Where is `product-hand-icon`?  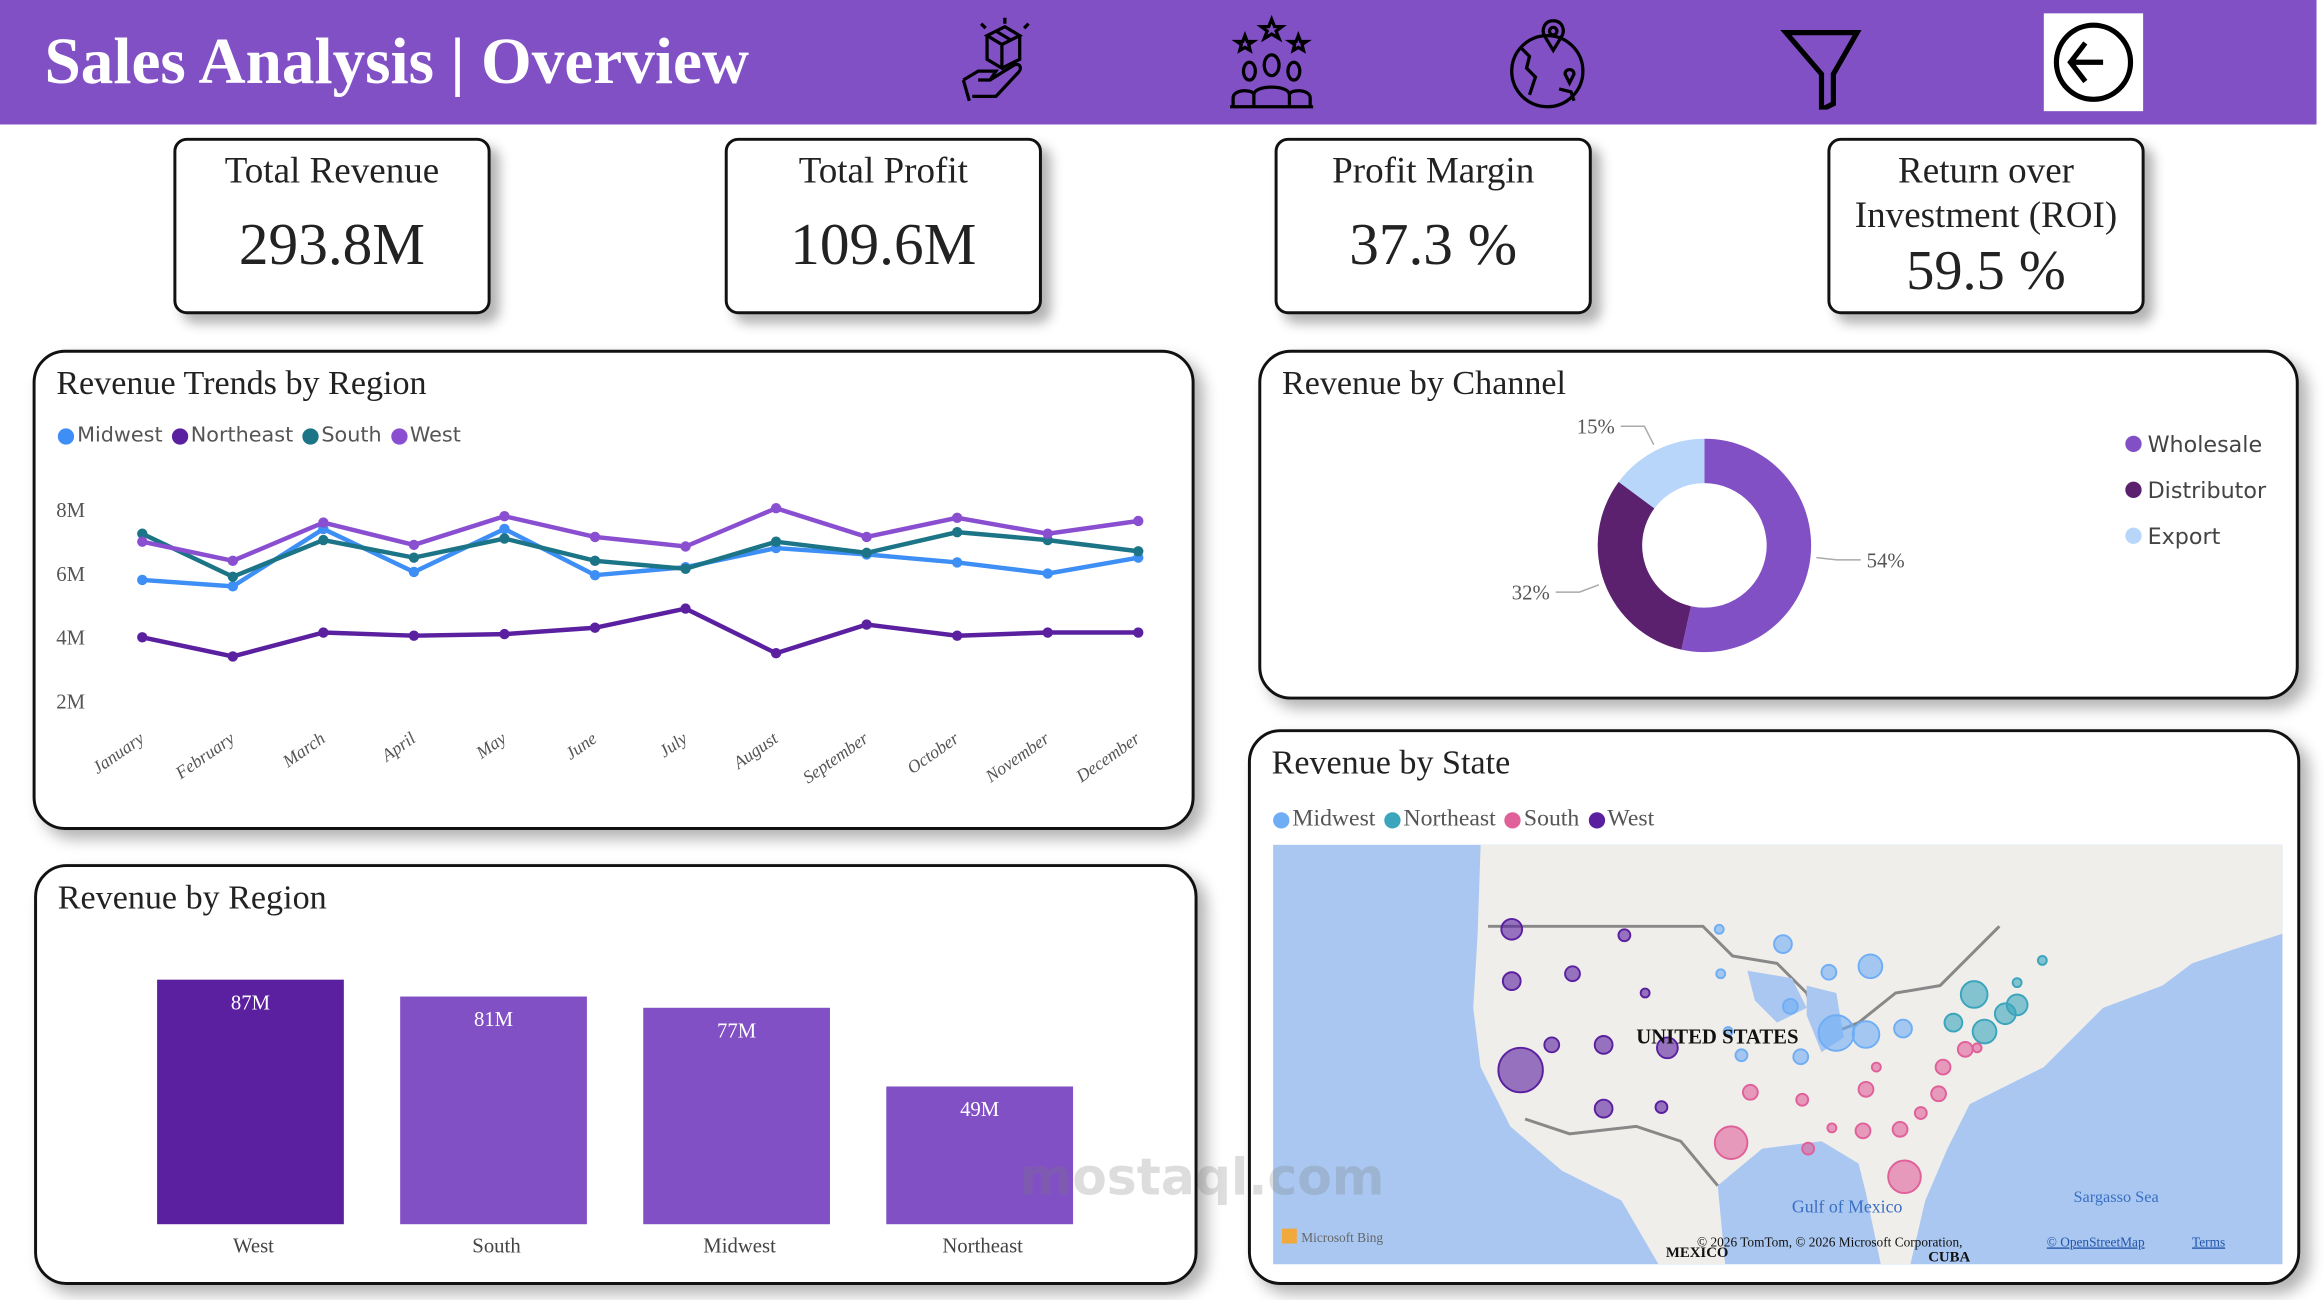
product-hand-icon is located at coordinates (999, 62).